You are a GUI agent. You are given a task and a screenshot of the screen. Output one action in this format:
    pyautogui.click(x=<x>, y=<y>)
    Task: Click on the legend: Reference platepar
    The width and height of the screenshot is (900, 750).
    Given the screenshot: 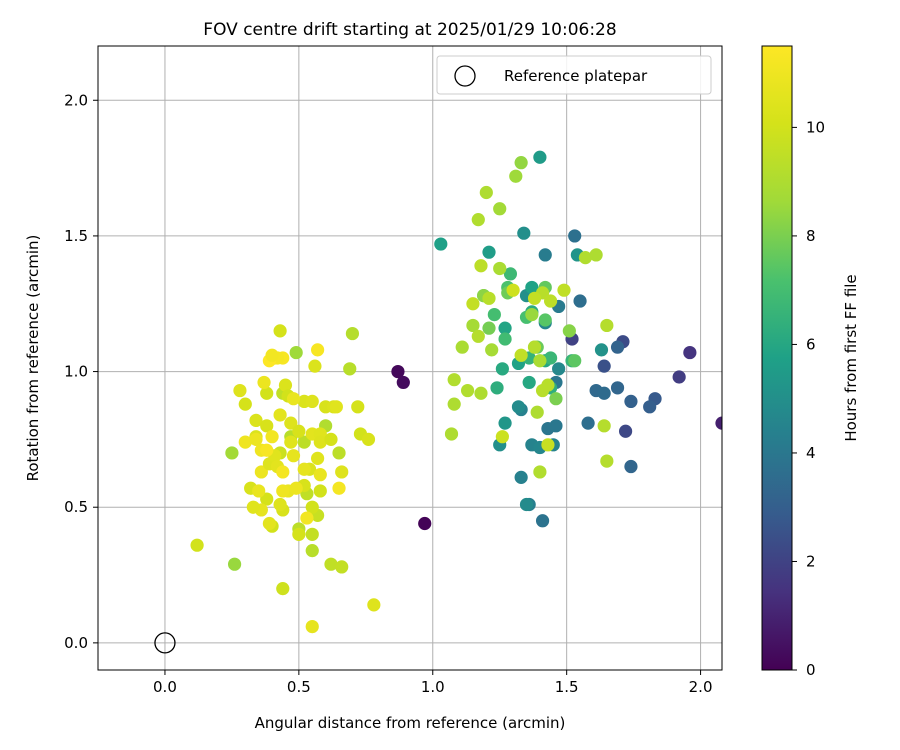 What is the action you would take?
    pyautogui.click(x=574, y=75)
    